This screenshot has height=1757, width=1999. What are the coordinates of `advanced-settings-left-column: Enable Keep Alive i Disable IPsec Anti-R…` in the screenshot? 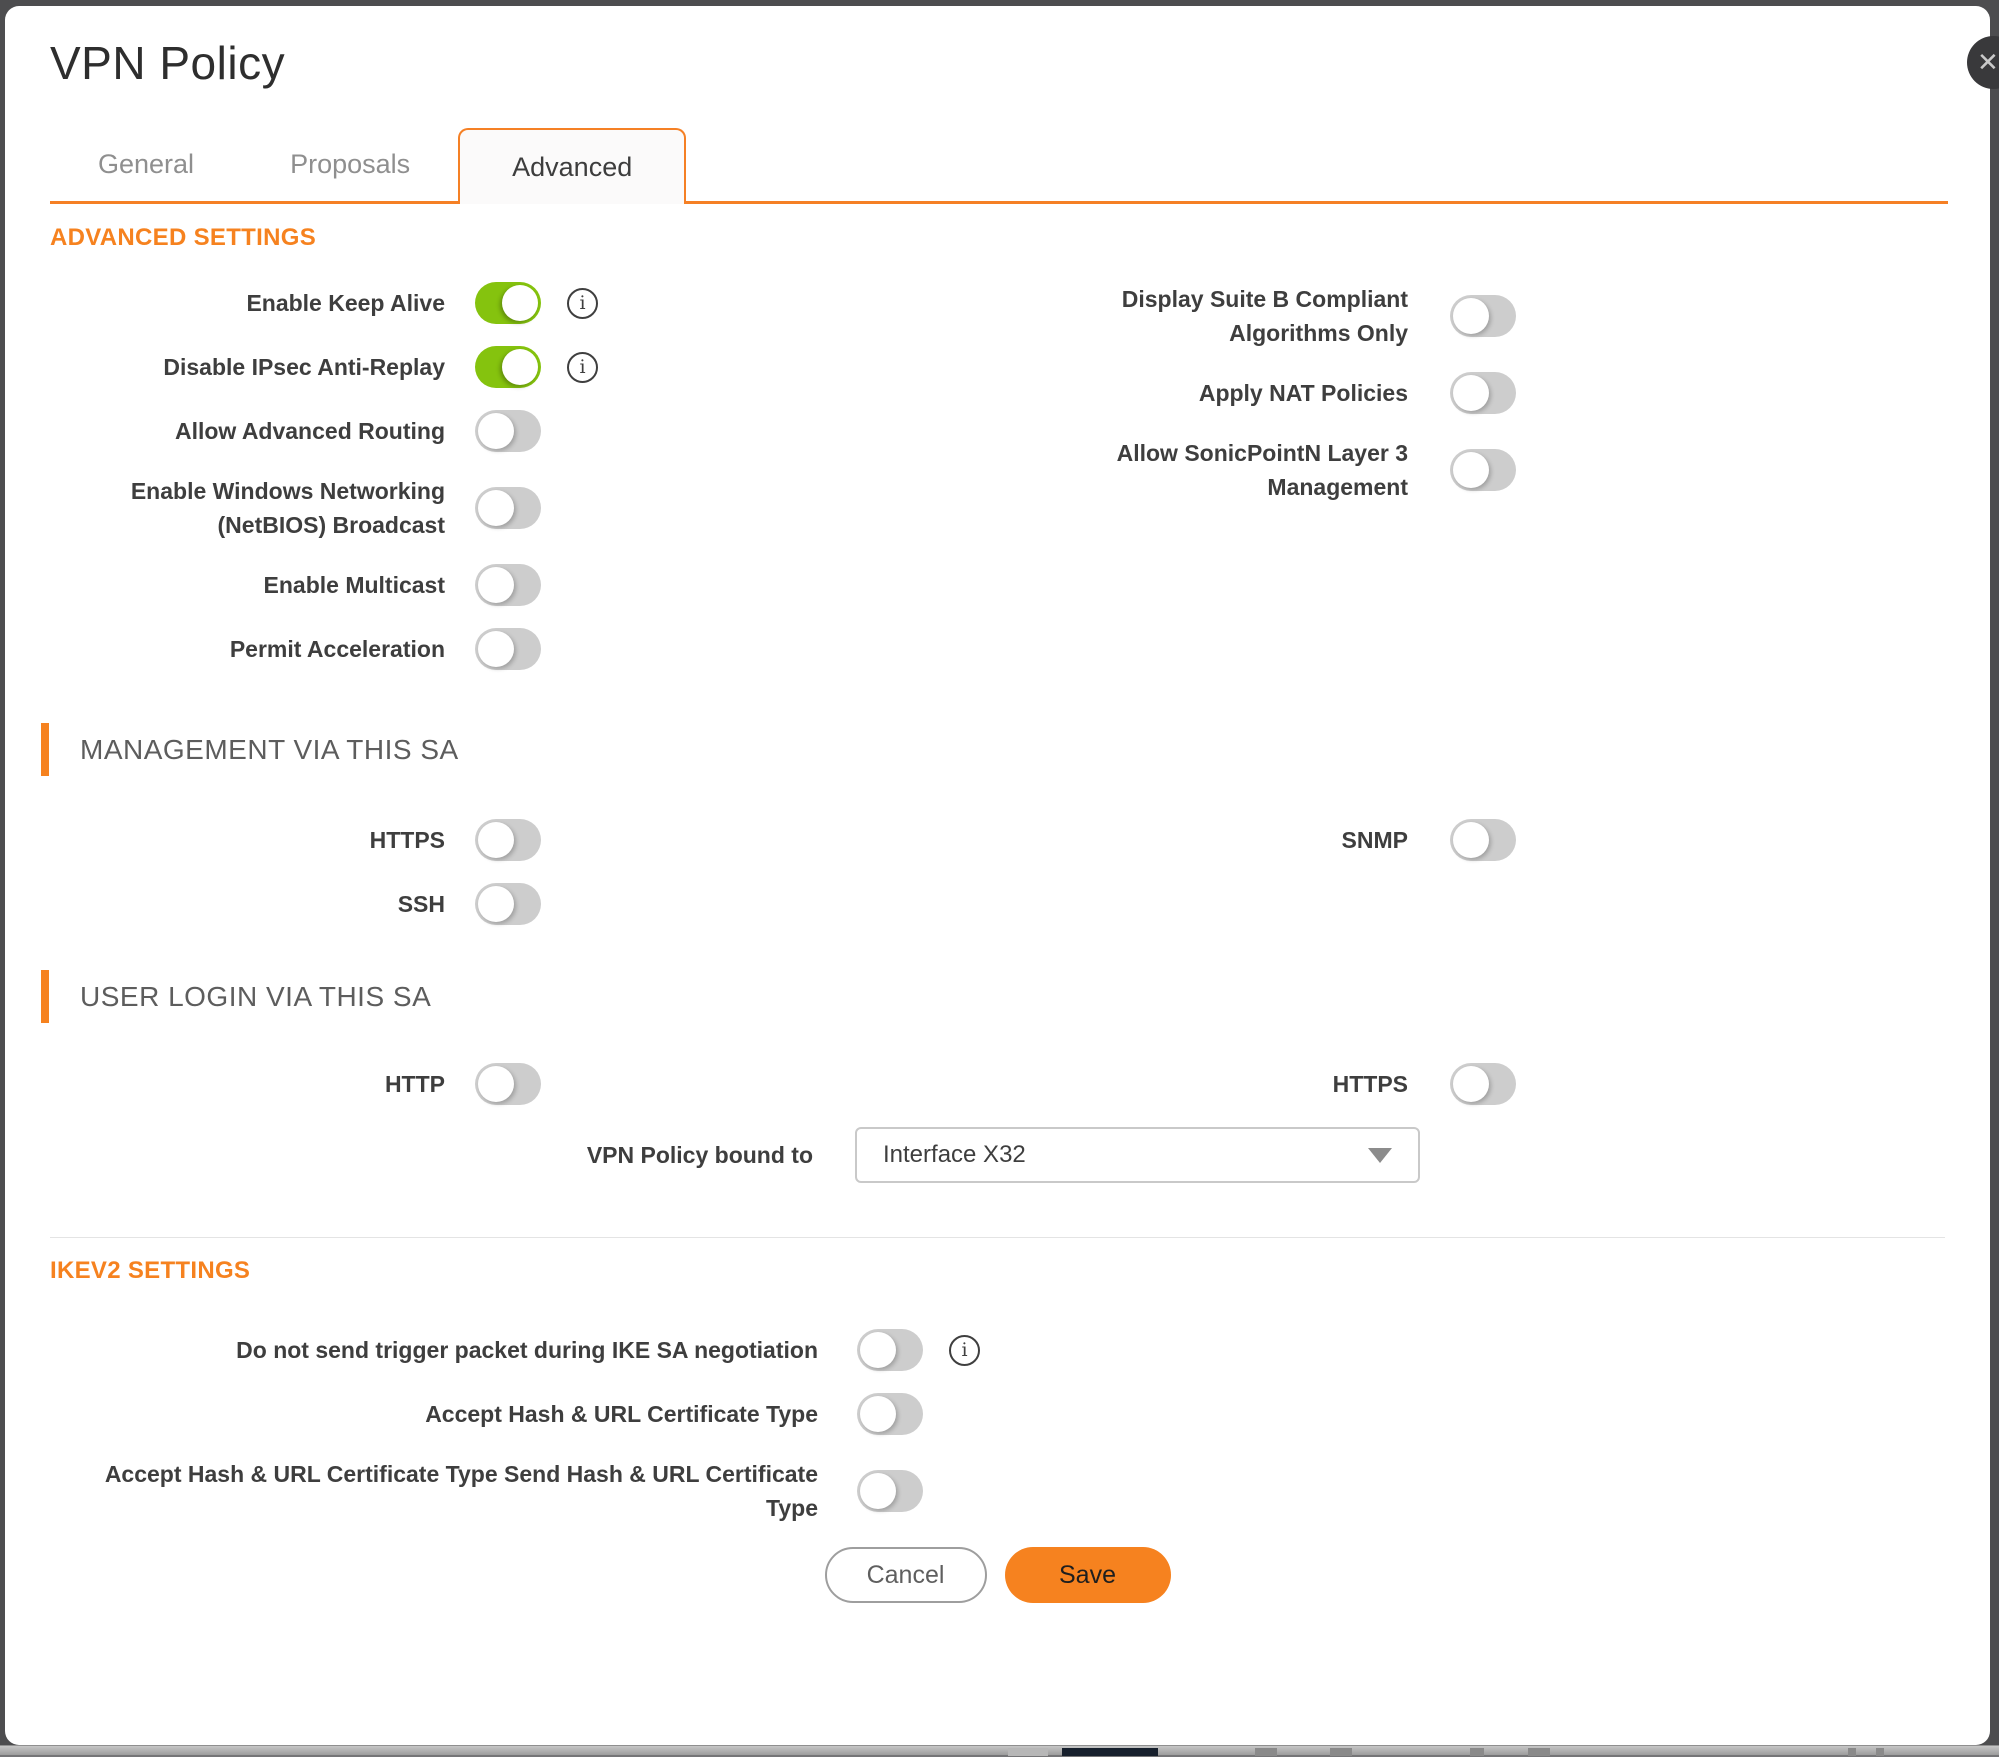 It's located at (530, 487).